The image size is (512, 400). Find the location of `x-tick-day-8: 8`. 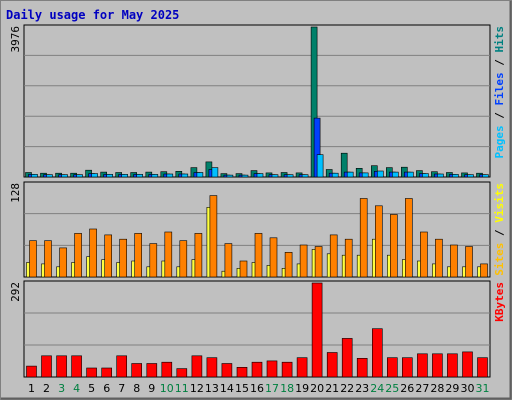

x-tick-day-8: 8 is located at coordinates (136, 388).